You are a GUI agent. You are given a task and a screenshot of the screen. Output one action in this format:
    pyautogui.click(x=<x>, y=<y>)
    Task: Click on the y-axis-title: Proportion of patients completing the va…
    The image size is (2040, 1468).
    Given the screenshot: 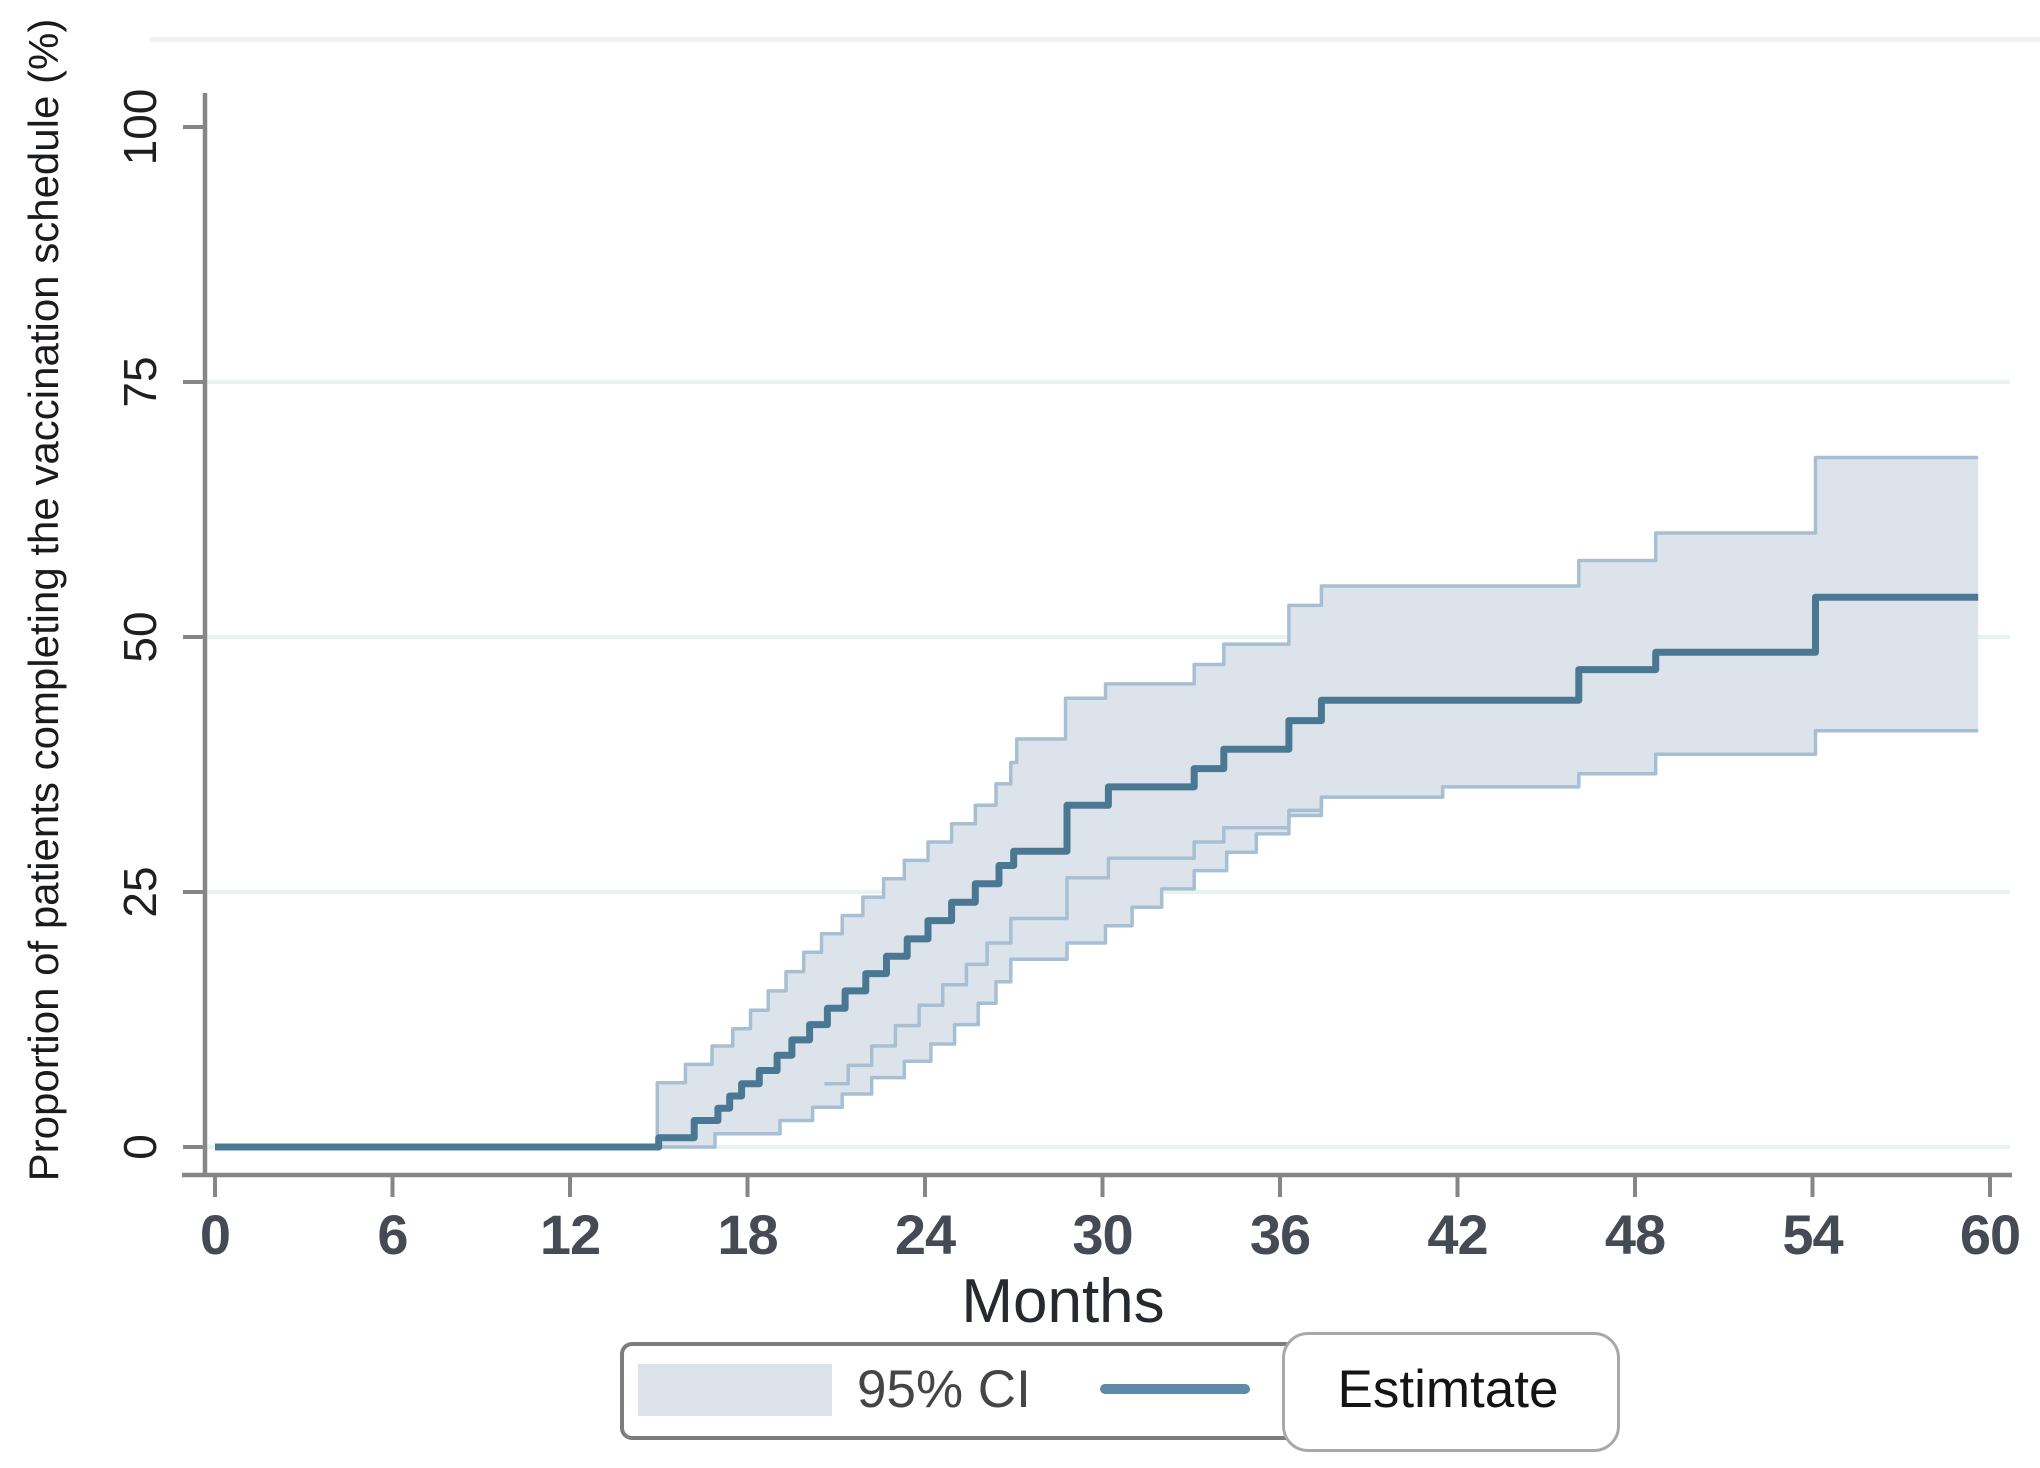 What is the action you would take?
    pyautogui.click(x=43, y=600)
    